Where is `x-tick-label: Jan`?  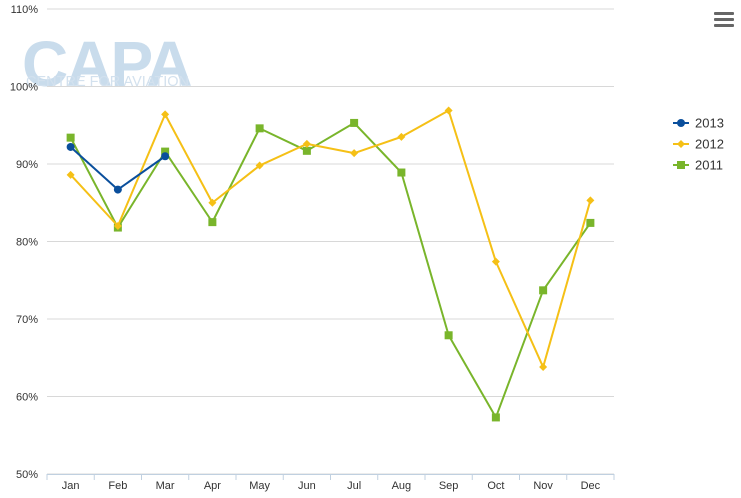
x-tick-label: Jan is located at coordinates (71, 486).